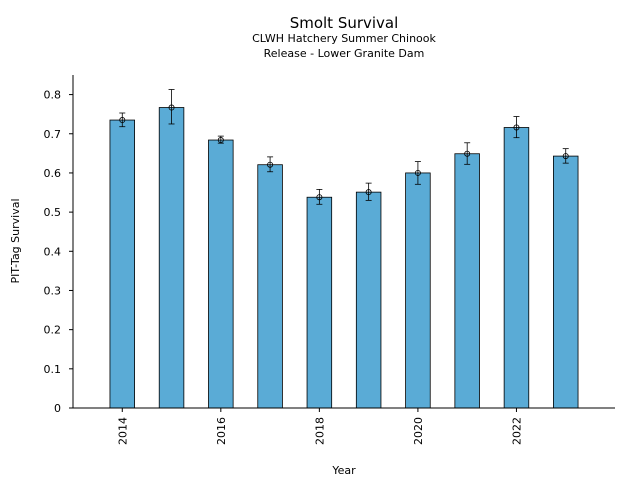 The image size is (640, 480). What do you see at coordinates (53, 173) in the screenshot?
I see `y-tick-label: 0.6` at bounding box center [53, 173].